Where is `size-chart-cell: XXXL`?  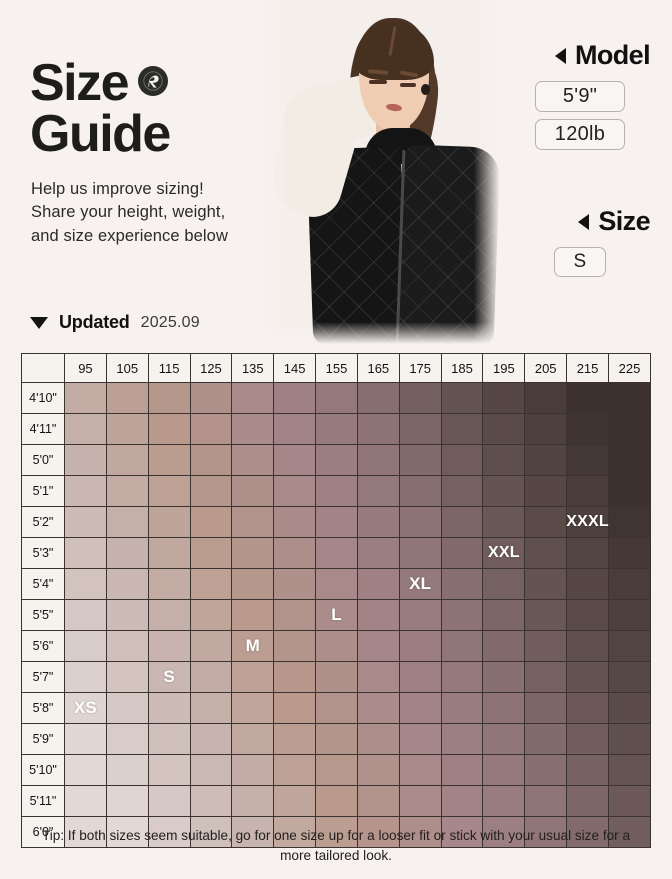 size-chart-cell: XXXL is located at coordinates (587, 522).